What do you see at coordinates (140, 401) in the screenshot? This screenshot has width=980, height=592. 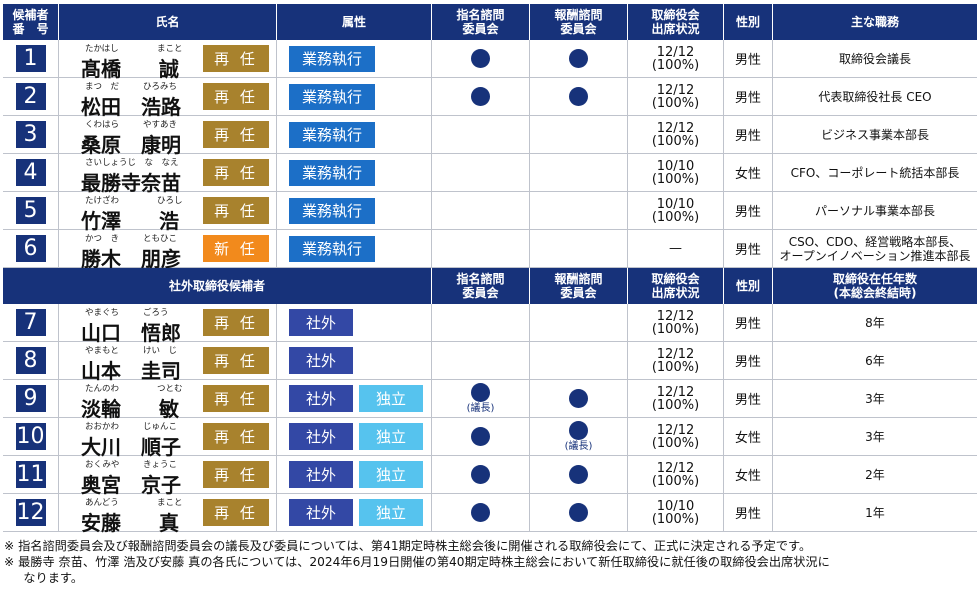 I see `name-box: たんのわ 淡輪 つとむ敏` at bounding box center [140, 401].